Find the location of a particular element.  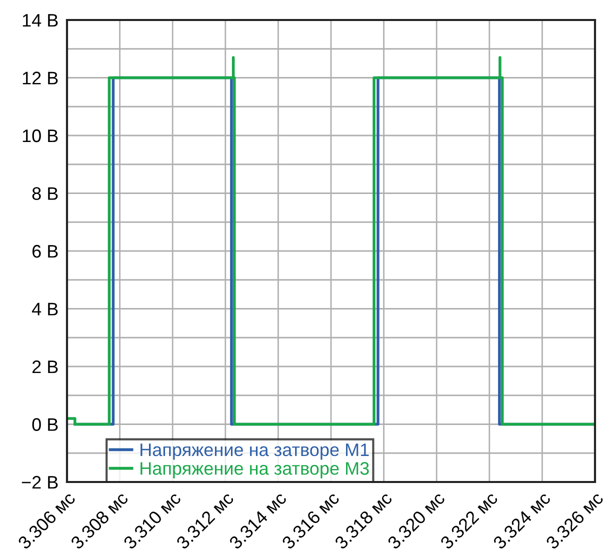

legend-label: Напряжение на затворе M3 is located at coordinates (254, 470).